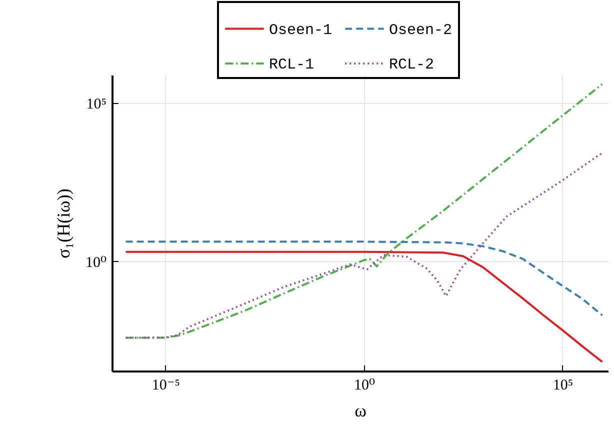  Describe the element at coordinates (411, 65) in the screenshot. I see `legend-label: RCL-2` at that location.